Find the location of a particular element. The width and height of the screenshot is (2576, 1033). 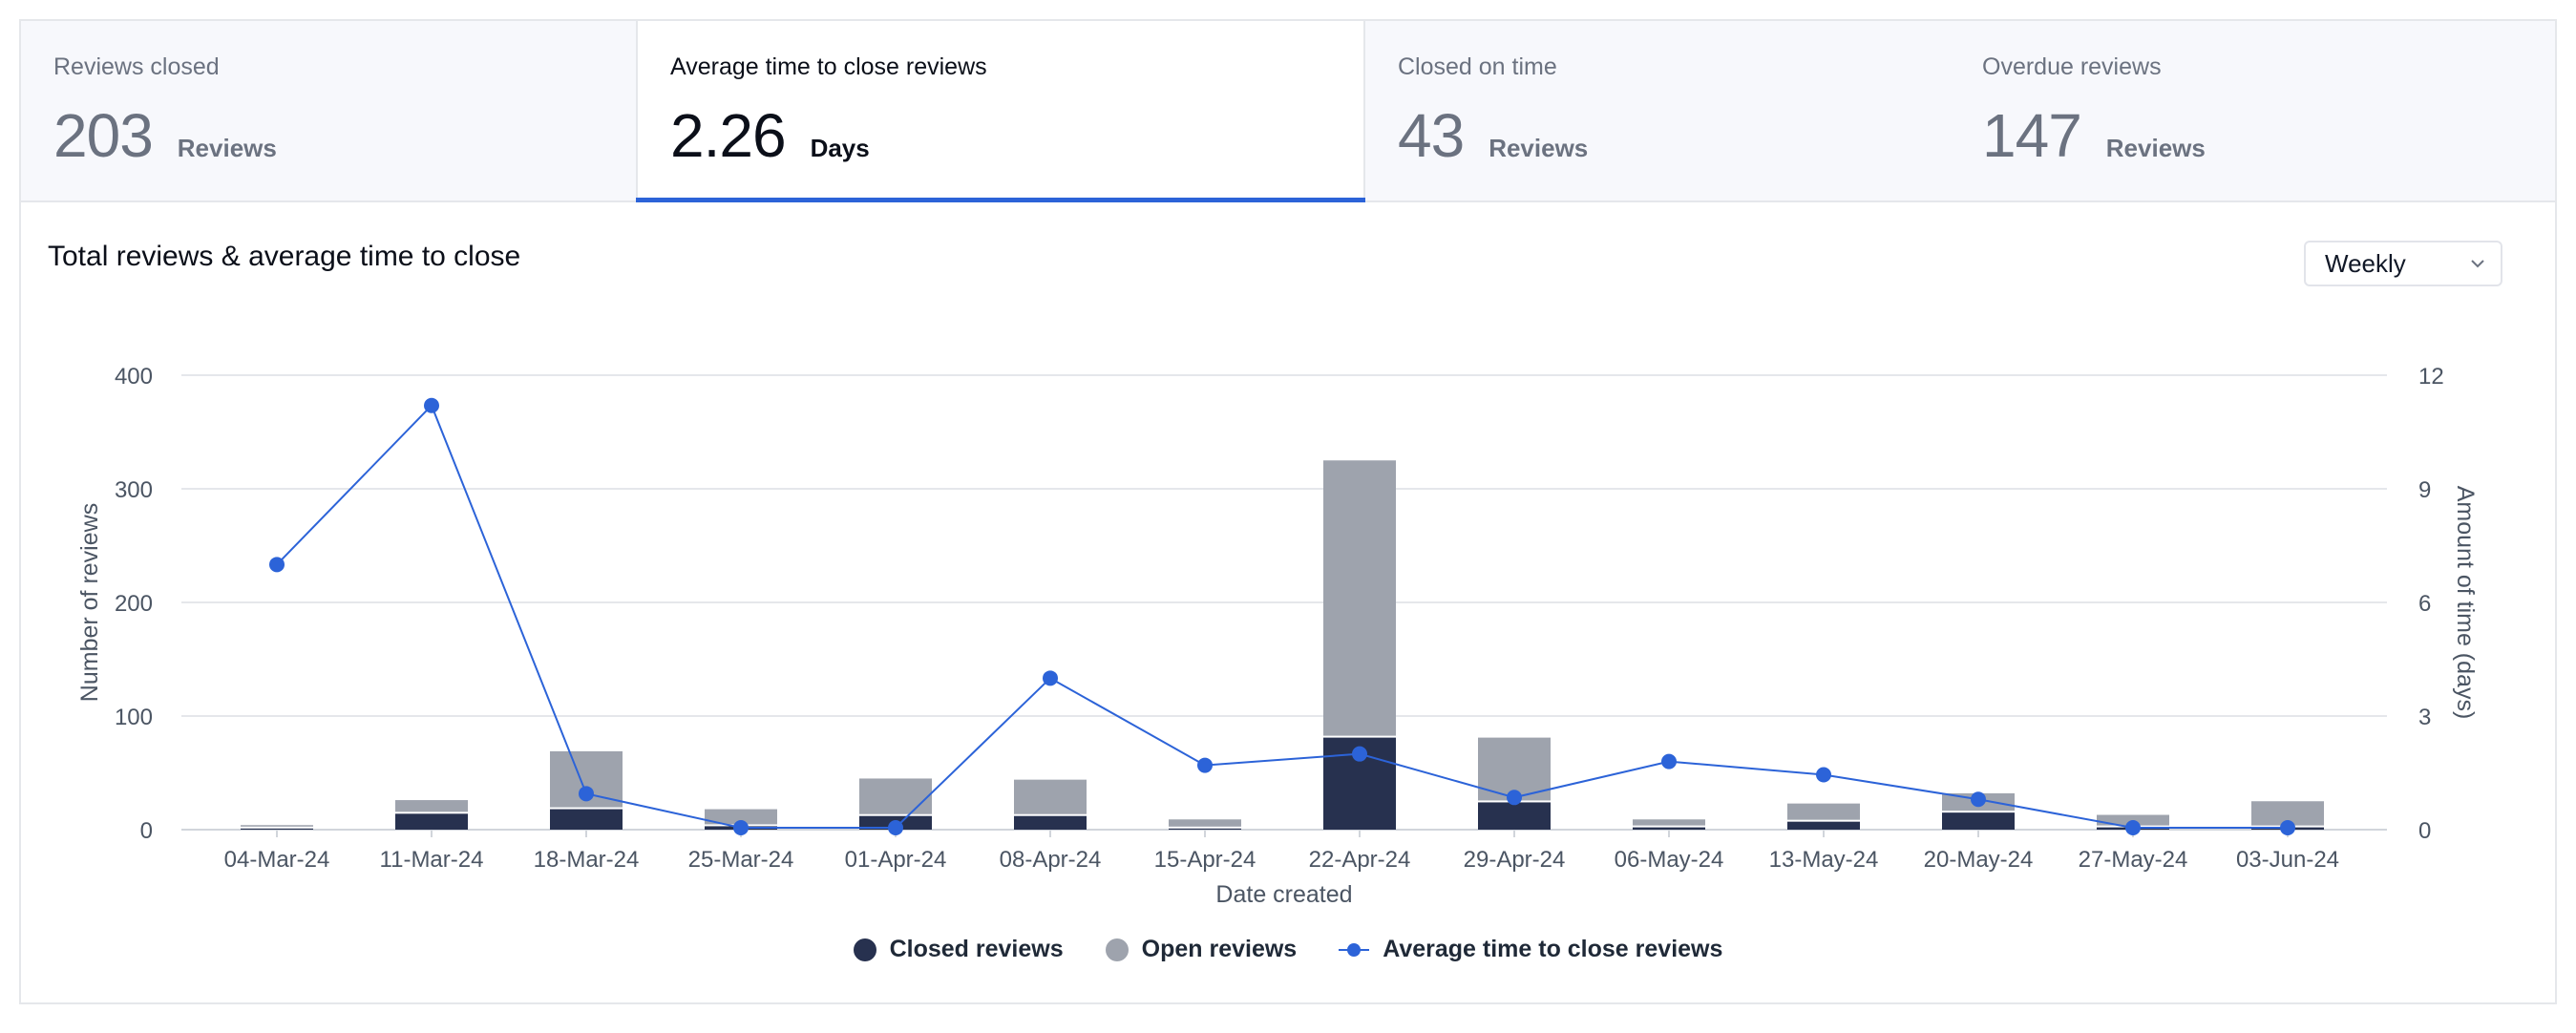

legend-item-avg: Average time to close reviews is located at coordinates (1530, 949).